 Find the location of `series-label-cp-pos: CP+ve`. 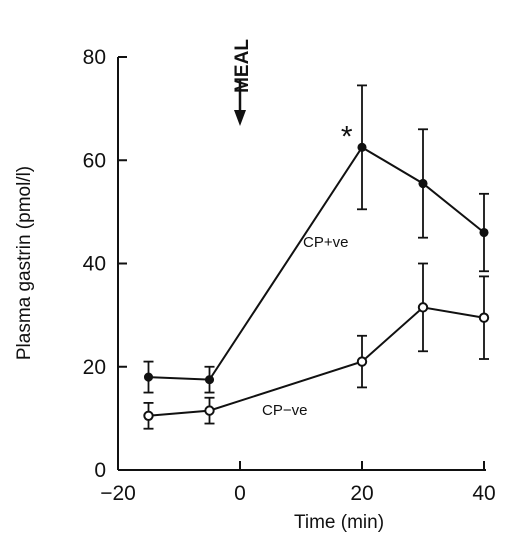

series-label-cp-pos: CP+ve is located at coordinates (325, 242).